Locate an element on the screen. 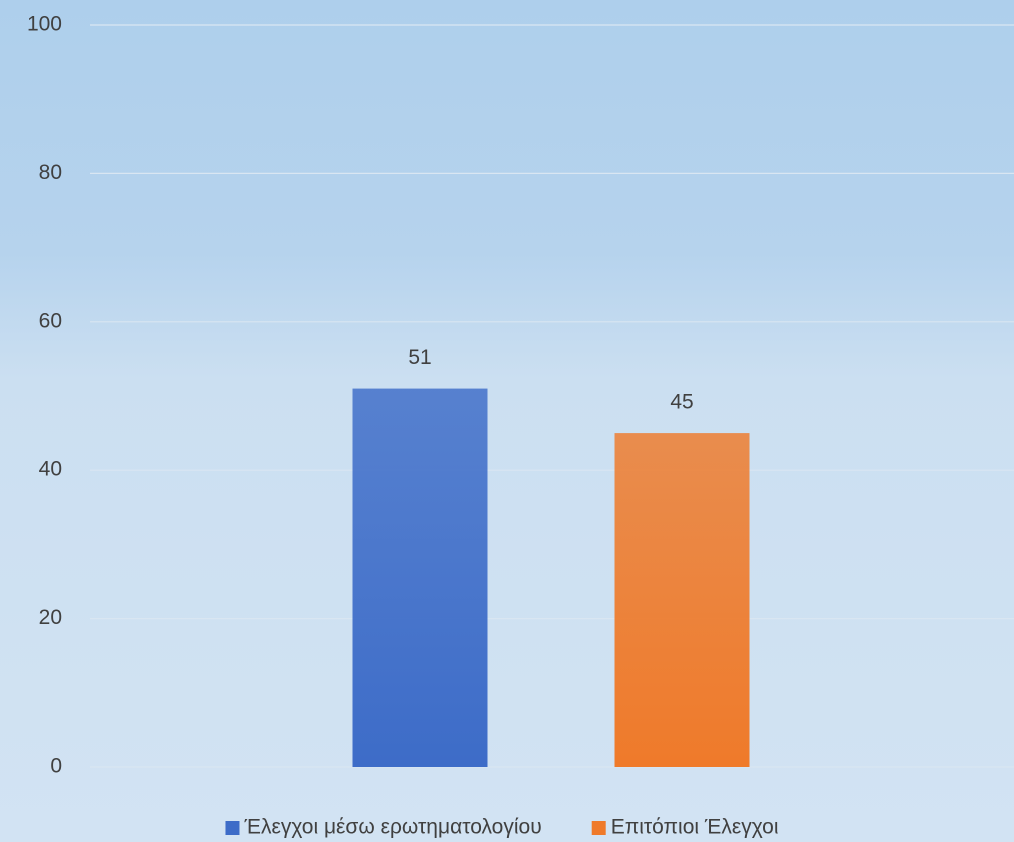  y-tick-label: 80 is located at coordinates (50, 172).